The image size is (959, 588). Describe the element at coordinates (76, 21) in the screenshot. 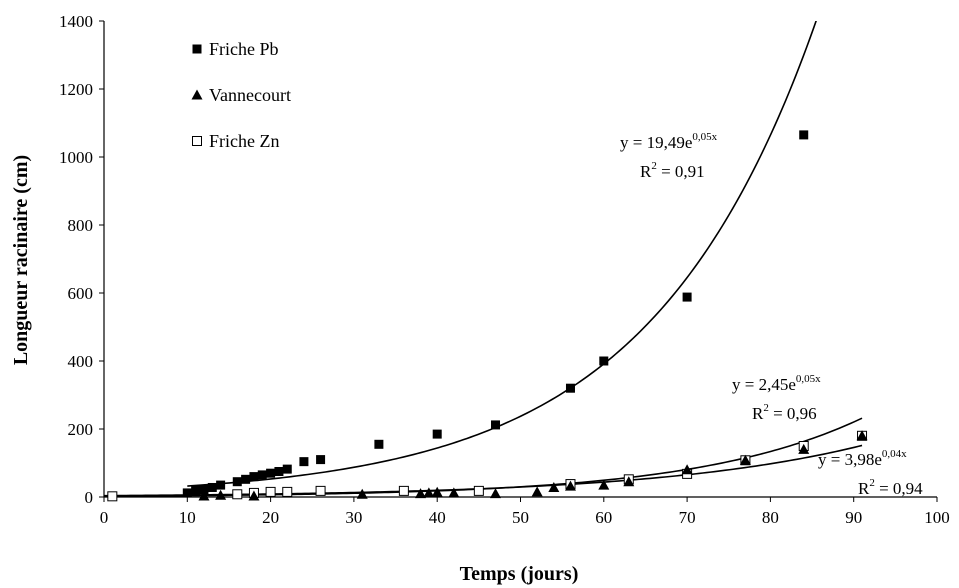

I see `y-tick-label: 1400` at that location.